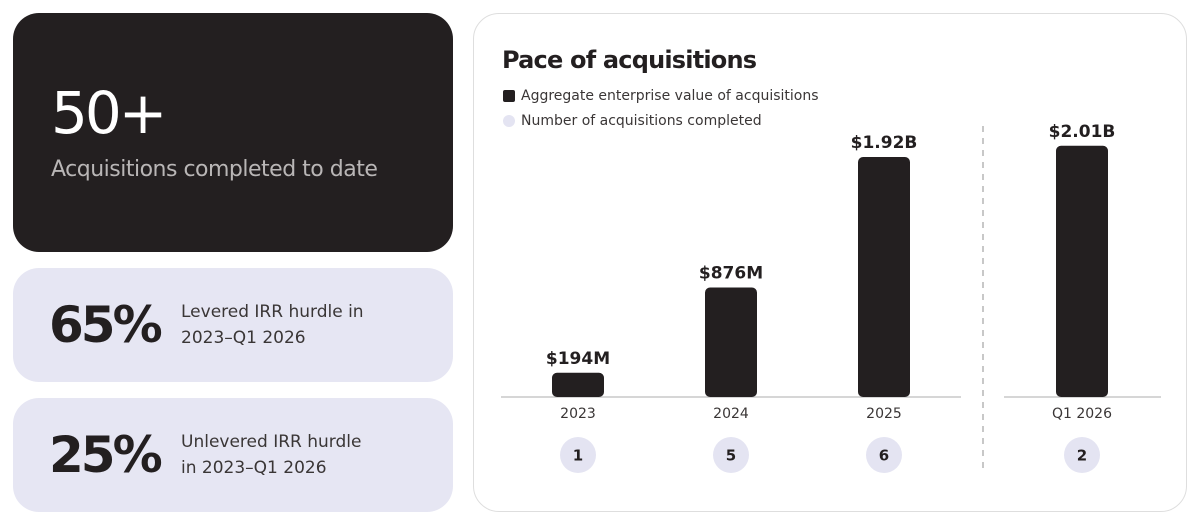 This screenshot has width=1200, height=532. I want to click on count-label: 5, so click(731, 456).